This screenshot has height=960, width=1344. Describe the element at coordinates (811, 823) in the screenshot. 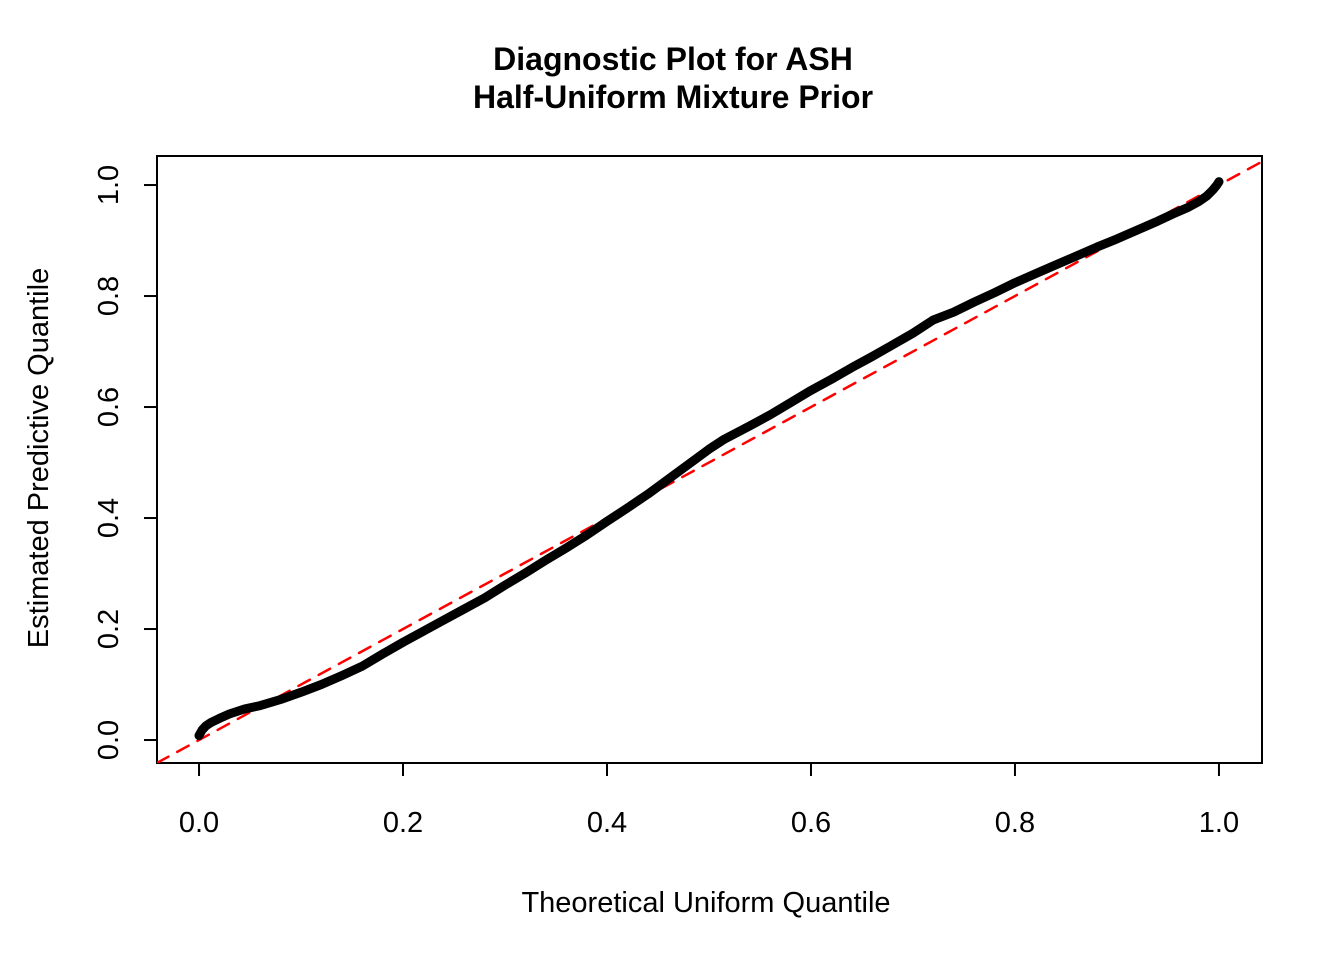

I see `x-axis-tick-label: 0.6` at that location.